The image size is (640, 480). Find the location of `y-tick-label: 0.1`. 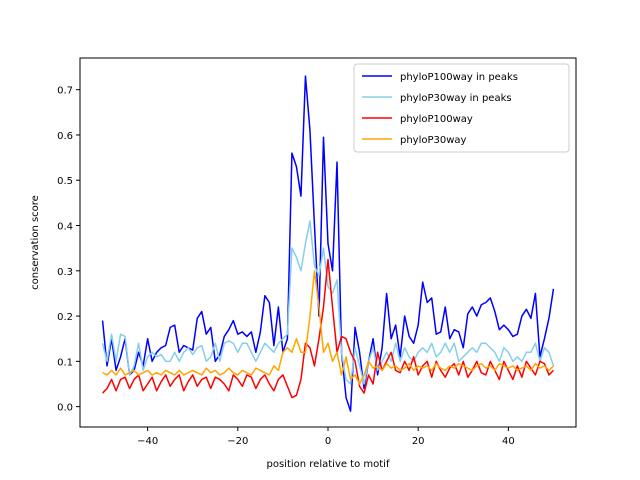

y-tick-label: 0.1 is located at coordinates (65, 362).